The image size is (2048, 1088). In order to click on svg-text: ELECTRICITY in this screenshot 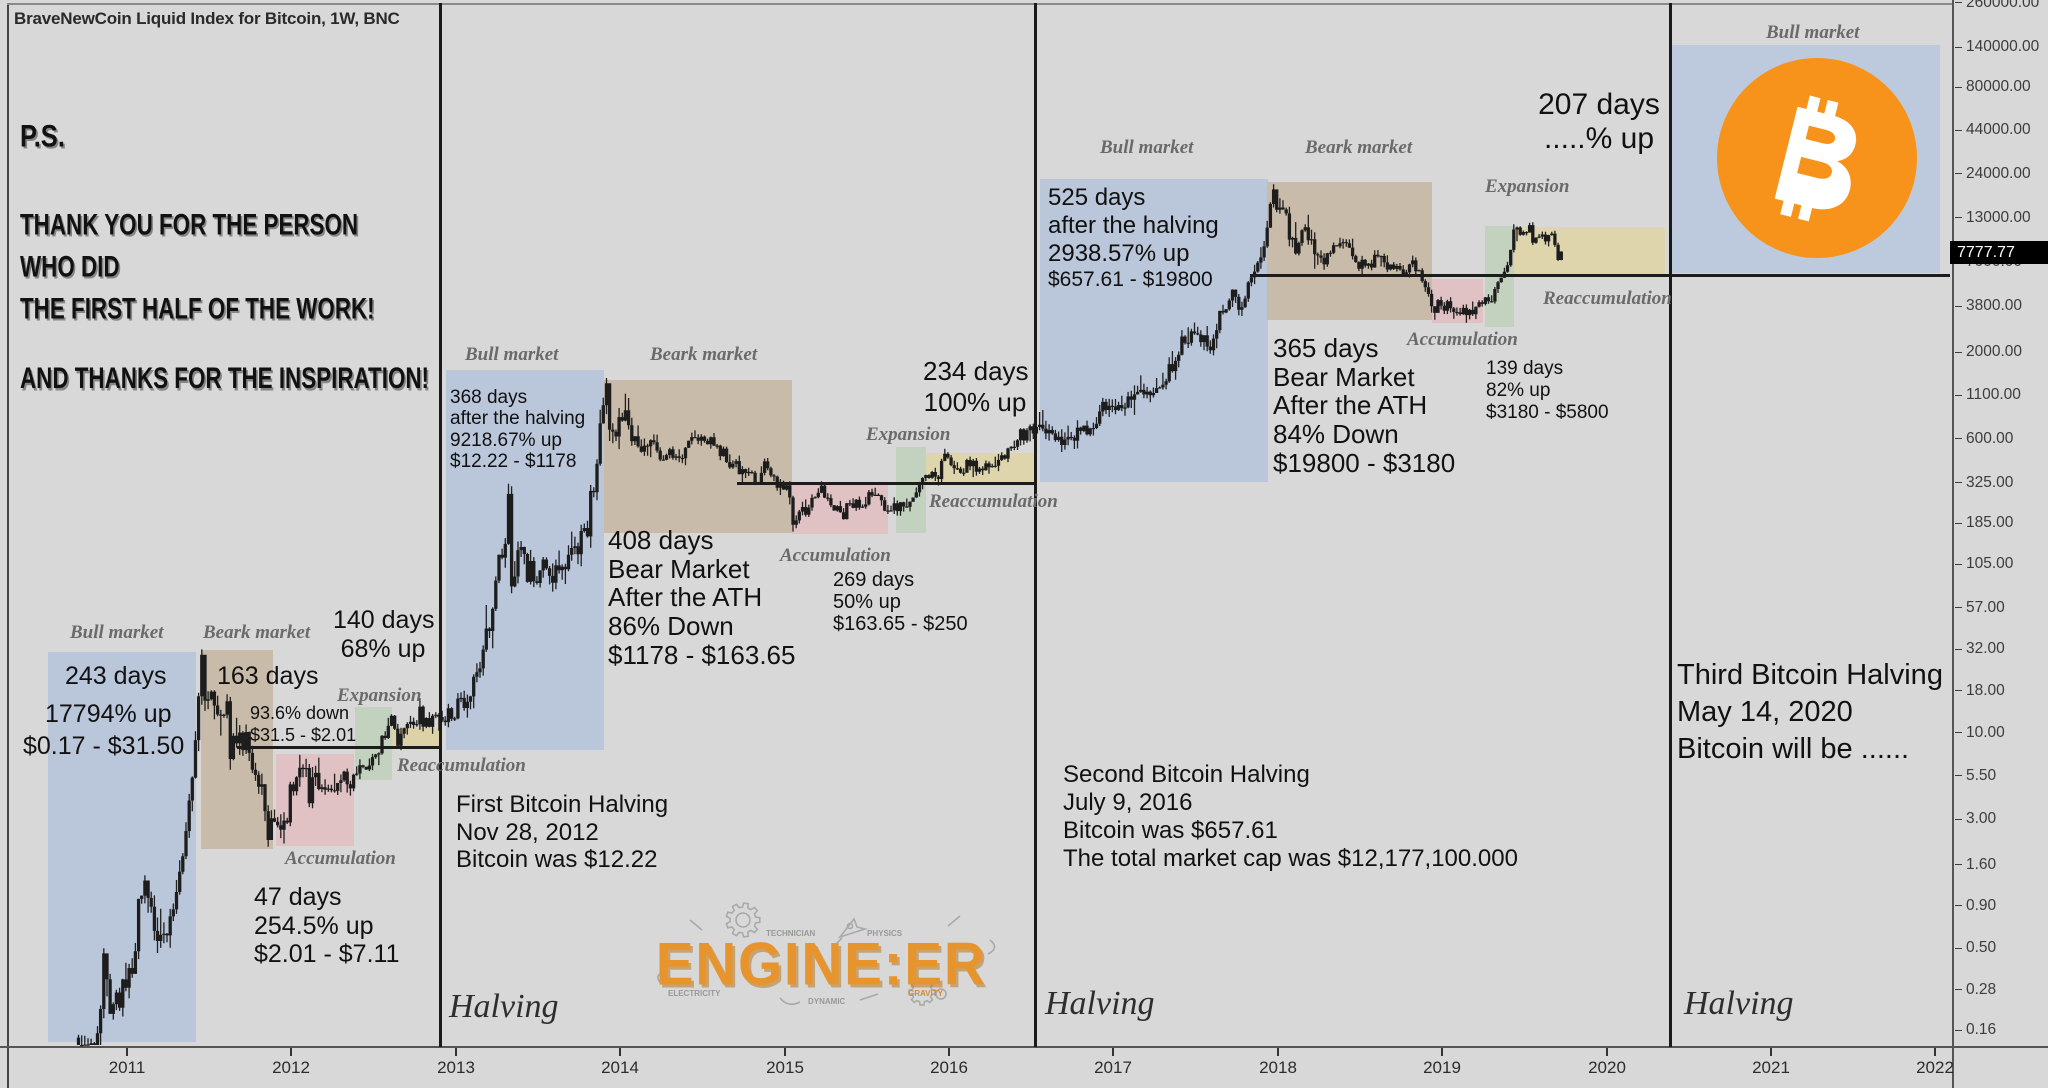, I will do `click(694, 993)`.